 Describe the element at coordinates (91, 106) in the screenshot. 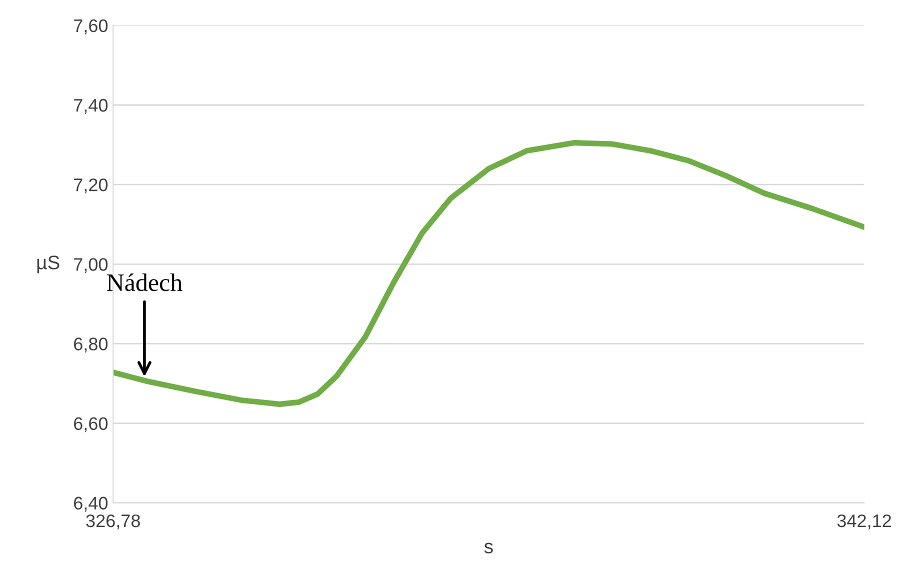

I see `y-tick-label: 7,40` at that location.